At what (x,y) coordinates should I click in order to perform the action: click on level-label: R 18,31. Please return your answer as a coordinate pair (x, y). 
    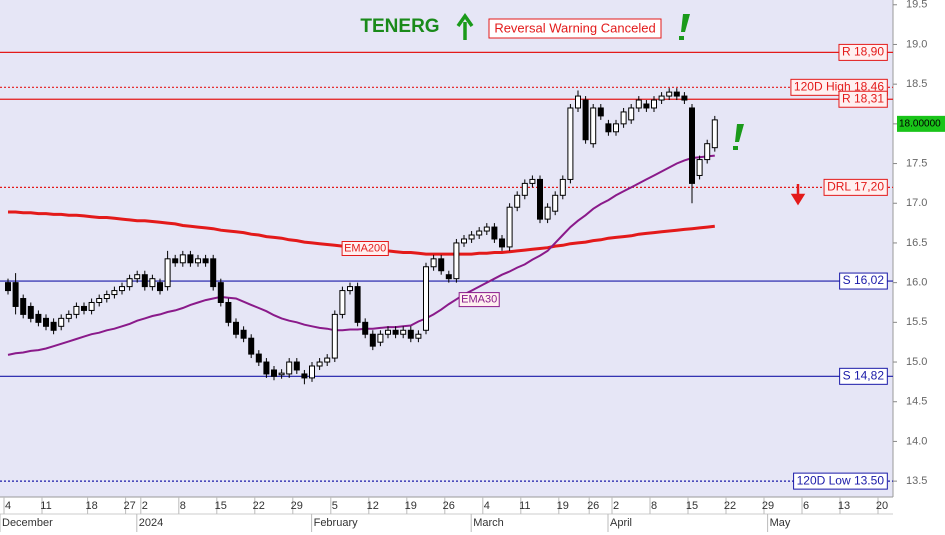
    Looking at the image, I should click on (863, 98).